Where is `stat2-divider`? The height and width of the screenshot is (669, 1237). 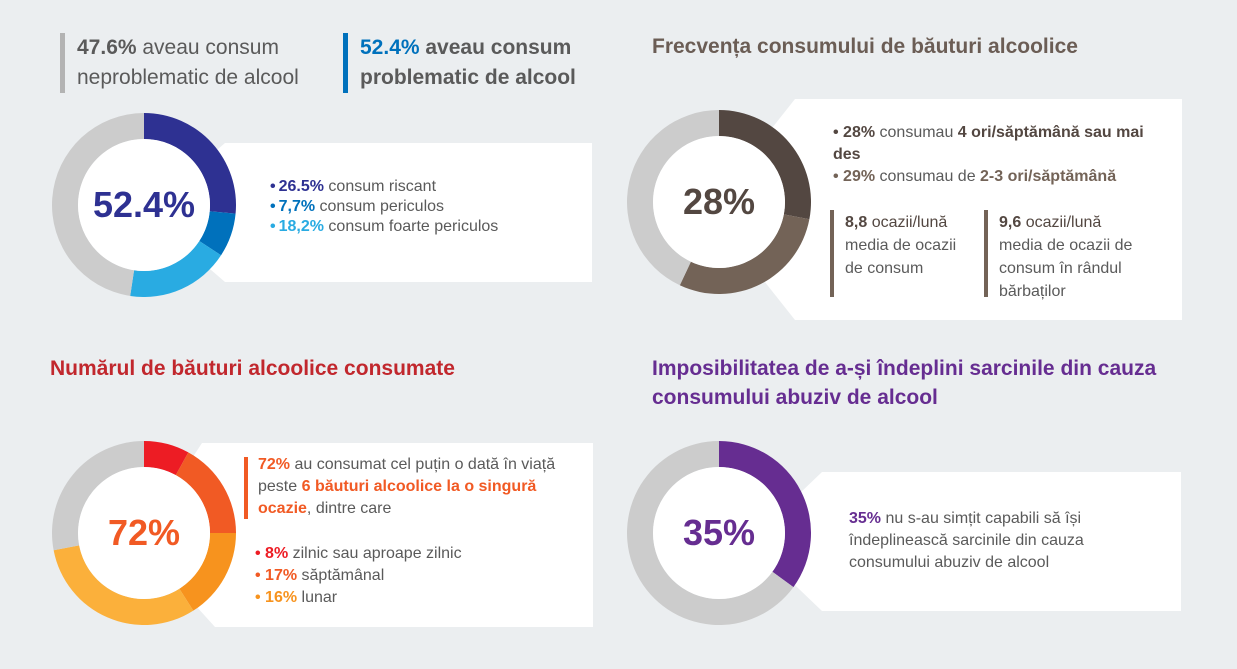 stat2-divider is located at coordinates (986, 253).